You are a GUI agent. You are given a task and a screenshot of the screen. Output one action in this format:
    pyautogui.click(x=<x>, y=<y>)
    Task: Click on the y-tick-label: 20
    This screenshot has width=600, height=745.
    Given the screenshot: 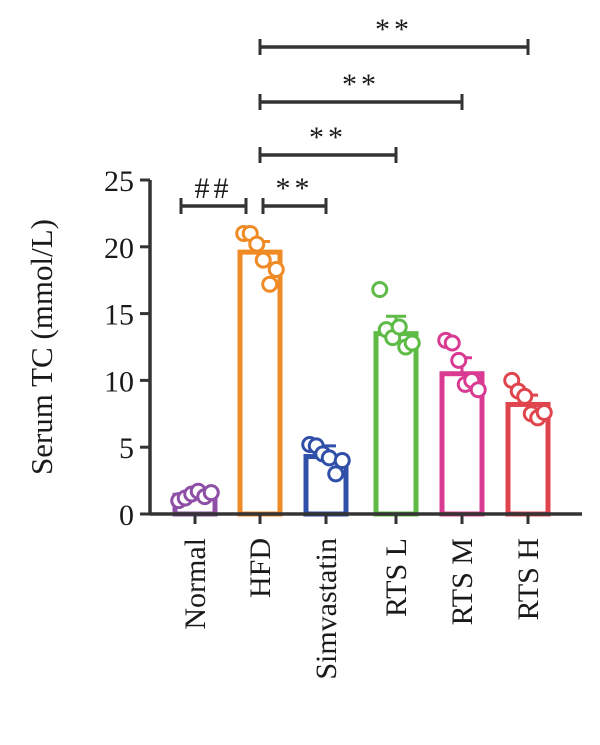 What is the action you would take?
    pyautogui.click(x=119, y=248)
    